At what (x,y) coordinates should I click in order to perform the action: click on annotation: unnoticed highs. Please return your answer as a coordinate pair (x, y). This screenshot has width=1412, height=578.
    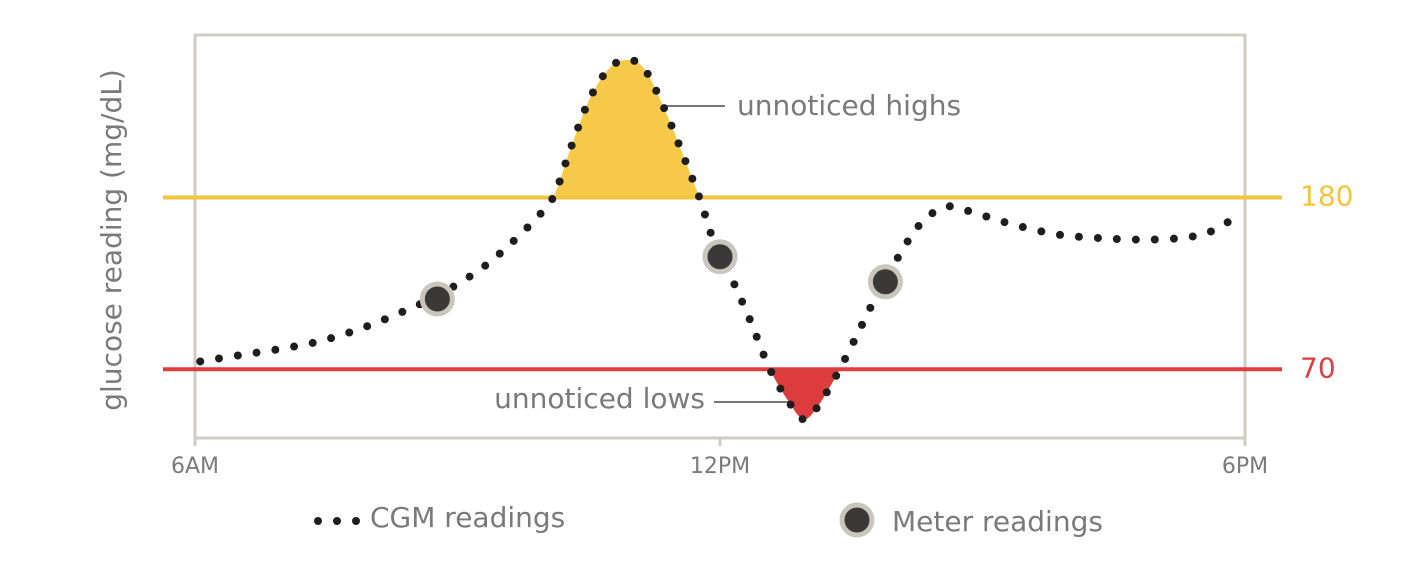
    Looking at the image, I should click on (849, 105).